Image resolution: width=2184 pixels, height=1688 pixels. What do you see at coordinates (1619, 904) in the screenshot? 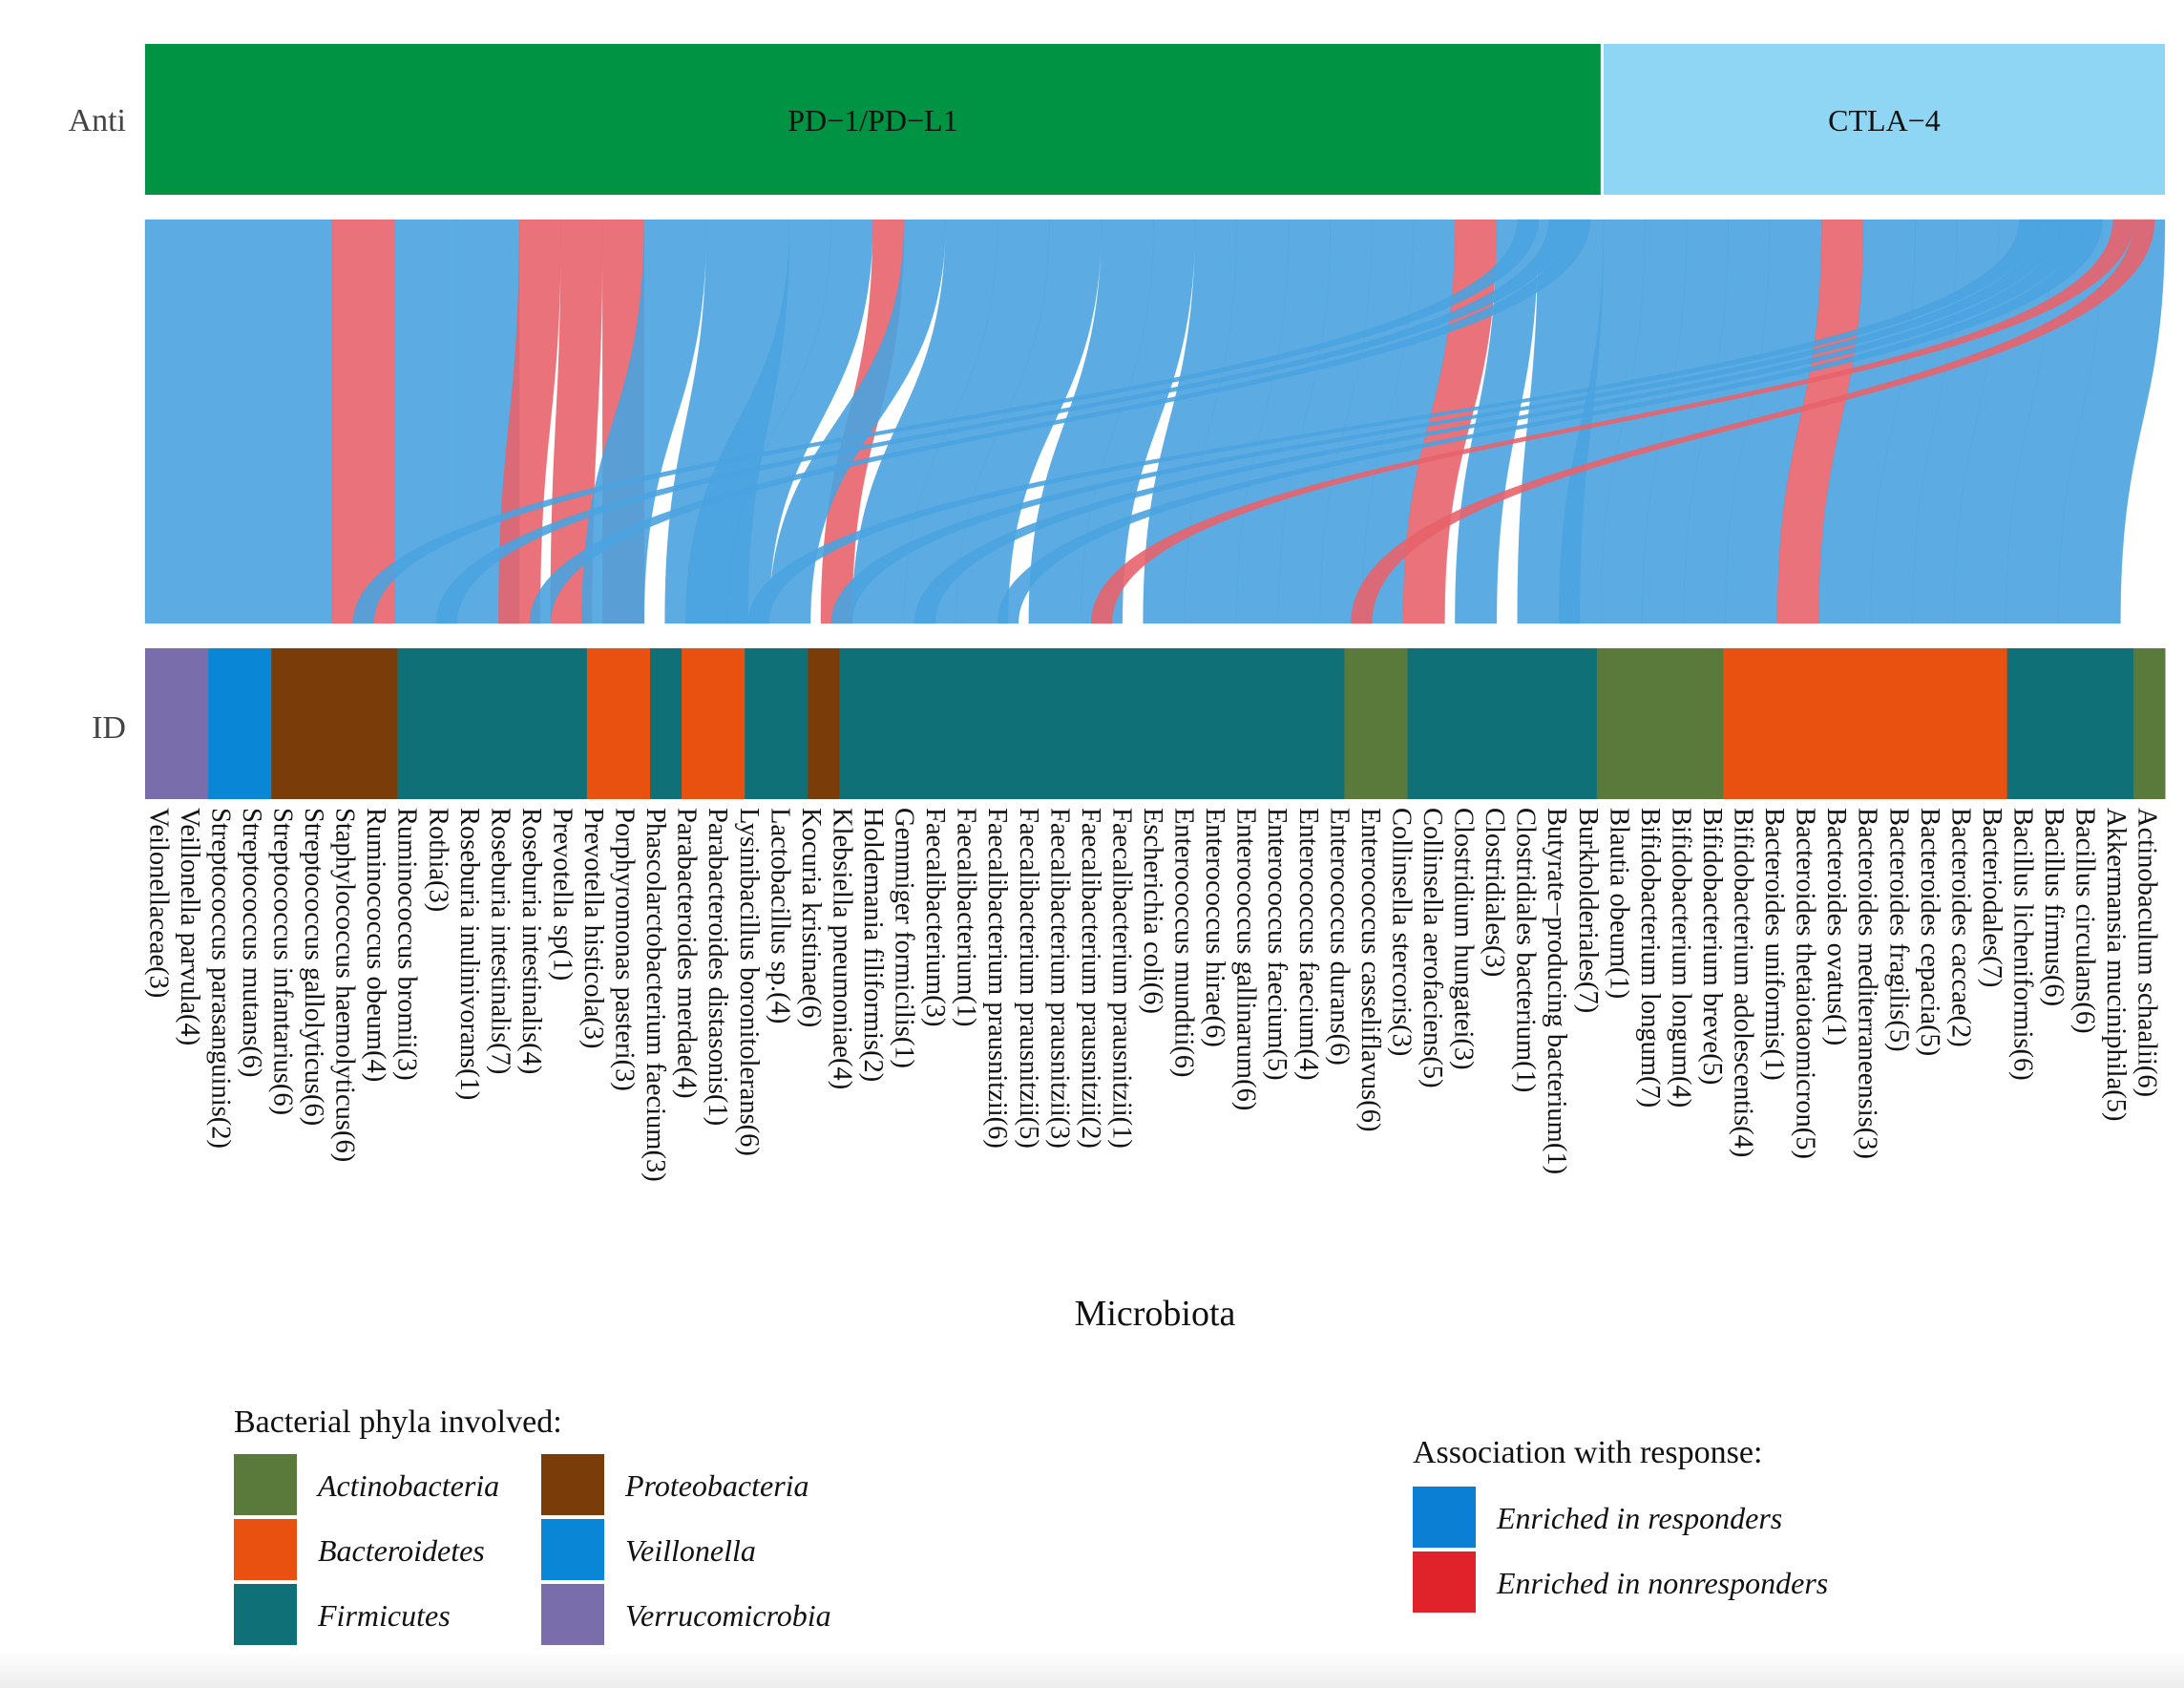
I see `tick-label: Blautia obeum(1)` at bounding box center [1619, 904].